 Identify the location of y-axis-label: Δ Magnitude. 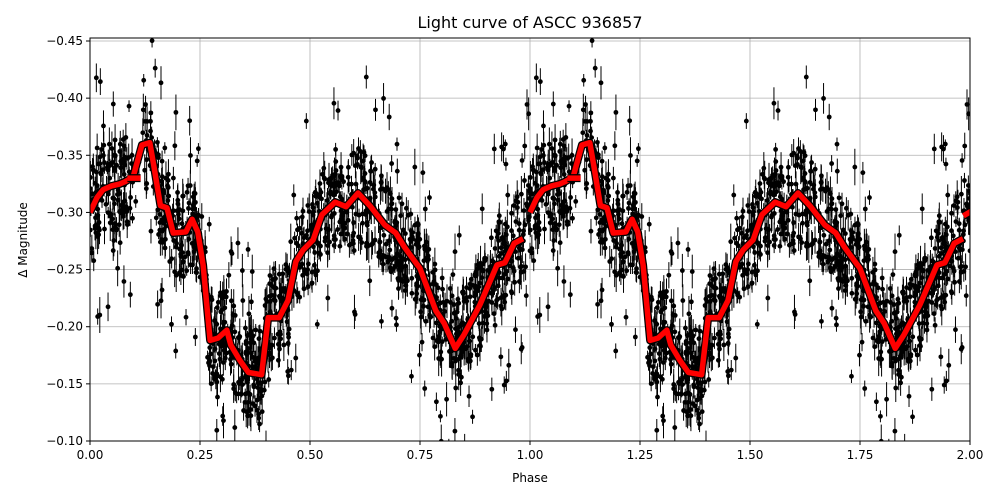
(23, 240).